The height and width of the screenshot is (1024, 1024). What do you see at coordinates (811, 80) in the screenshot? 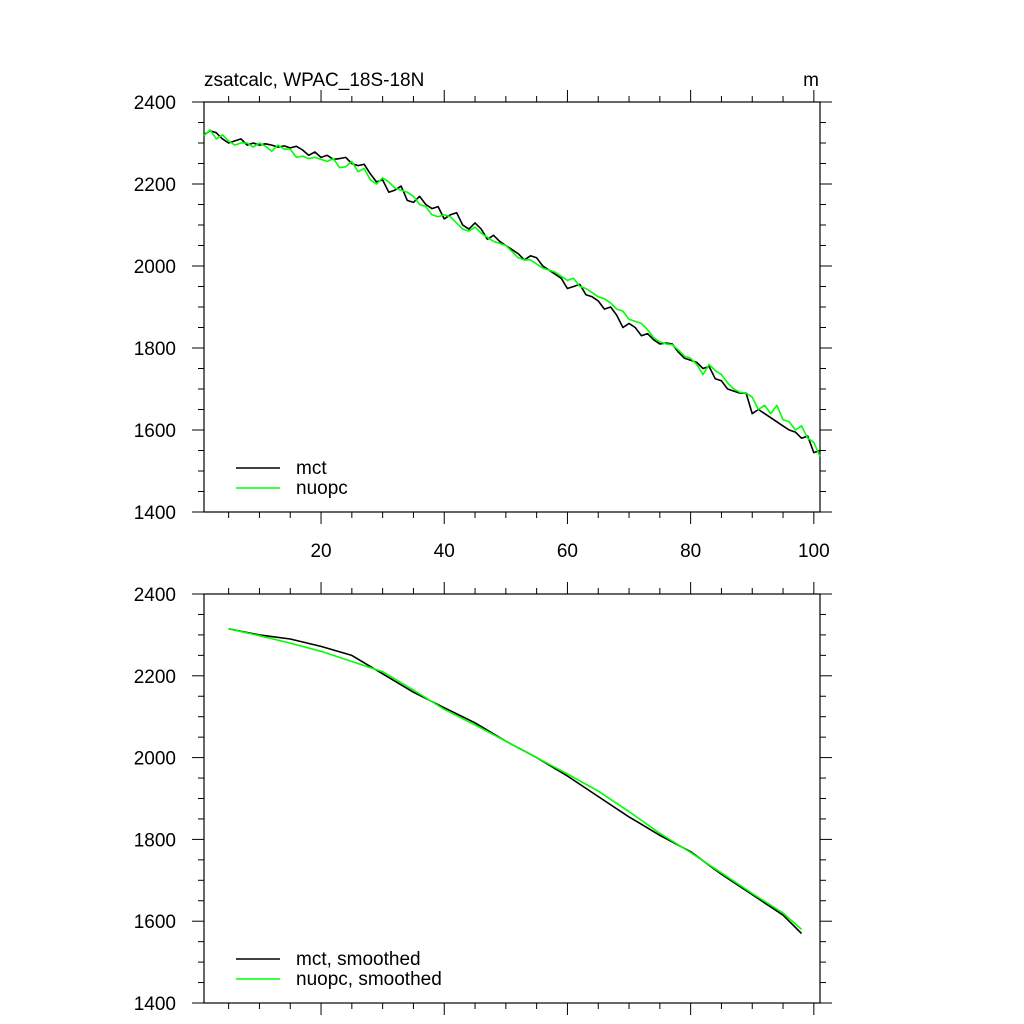
I see `units-label: m` at bounding box center [811, 80].